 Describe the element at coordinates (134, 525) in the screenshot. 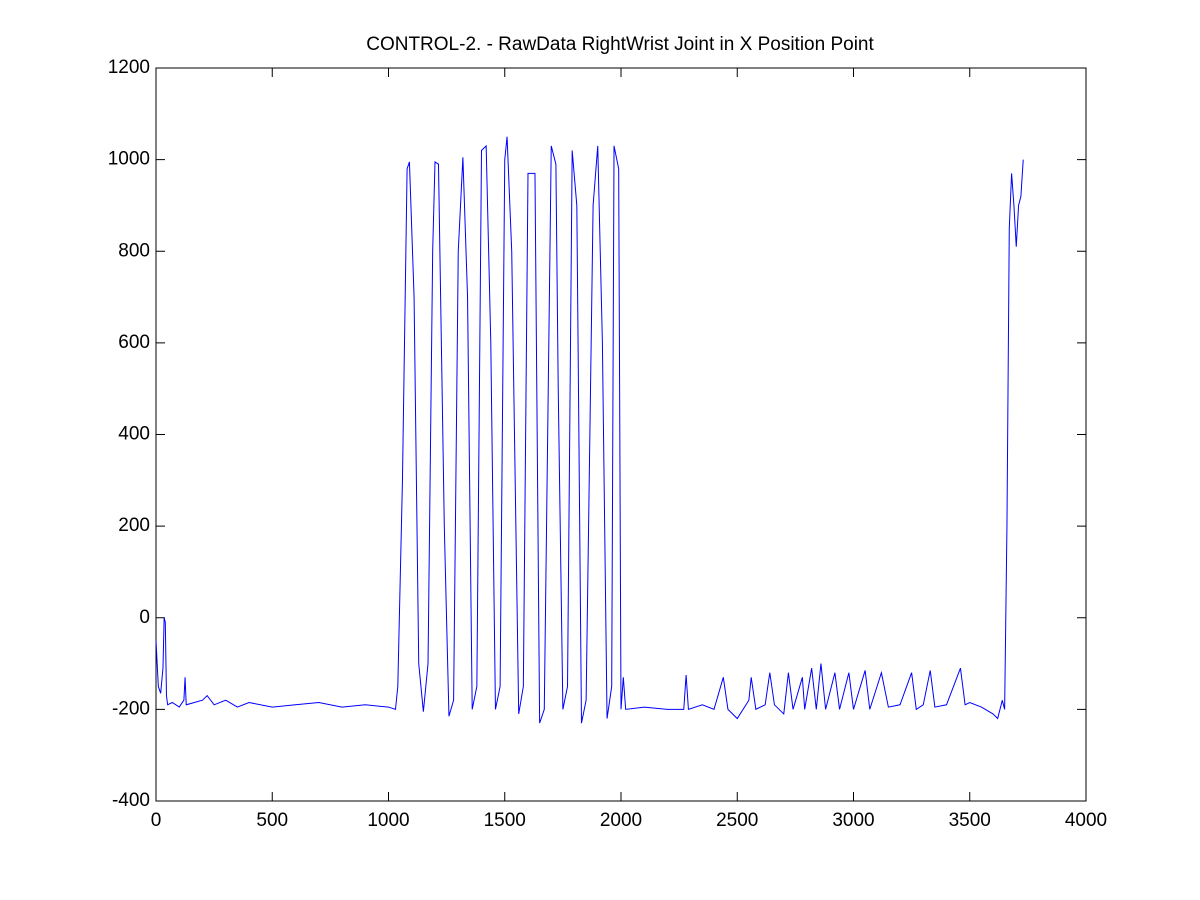

I see `y-tick-label: 200` at that location.